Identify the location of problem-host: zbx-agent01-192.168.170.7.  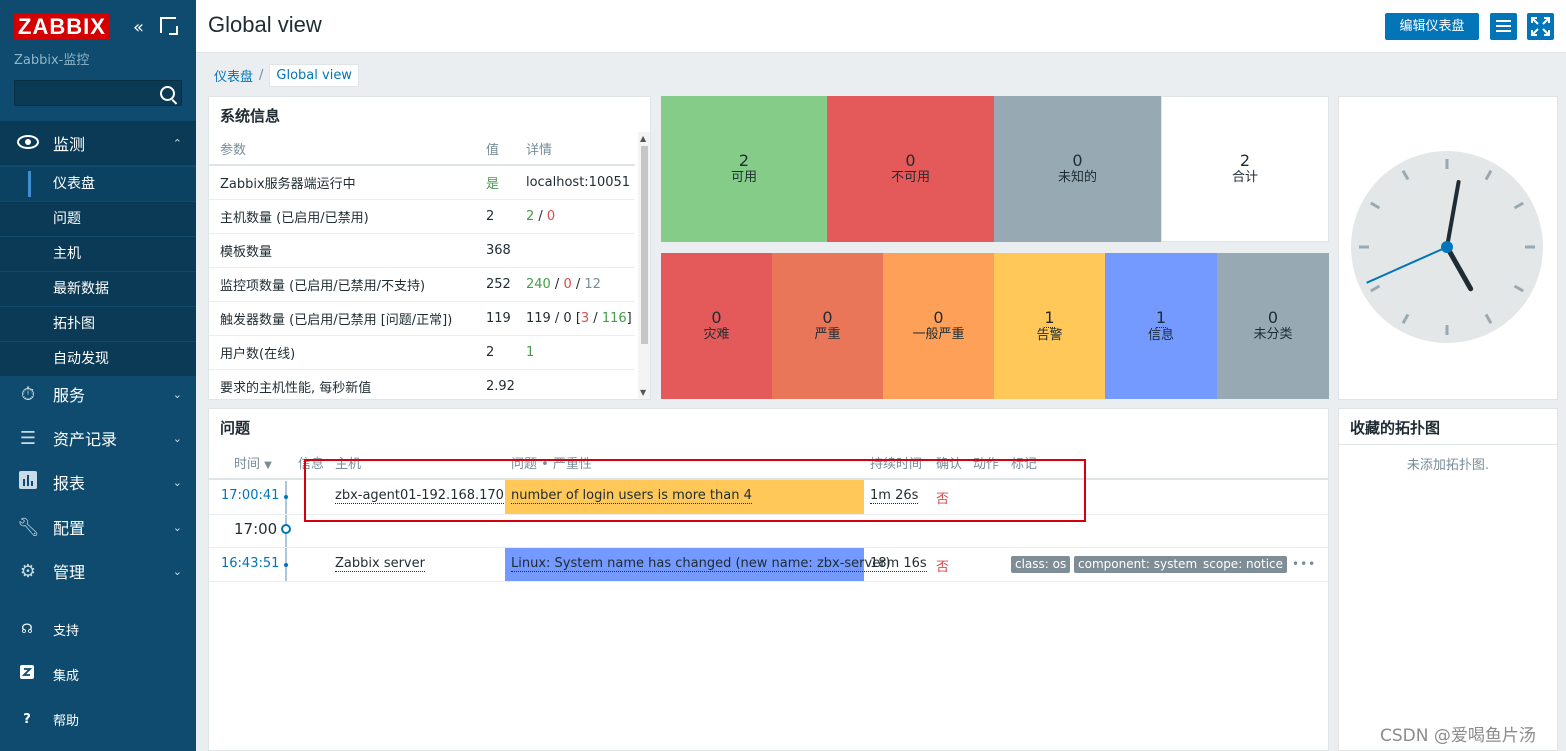
(426, 496).